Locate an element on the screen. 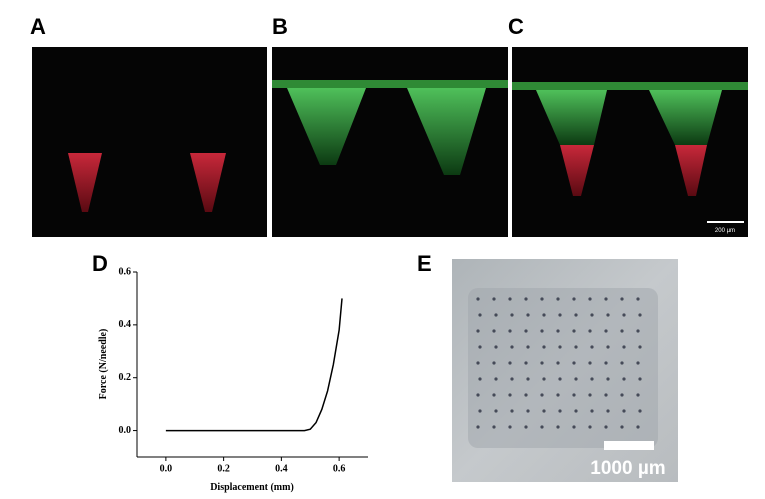 The height and width of the screenshot is (499, 765). x-tick-label: 0.2 is located at coordinates (223, 468).